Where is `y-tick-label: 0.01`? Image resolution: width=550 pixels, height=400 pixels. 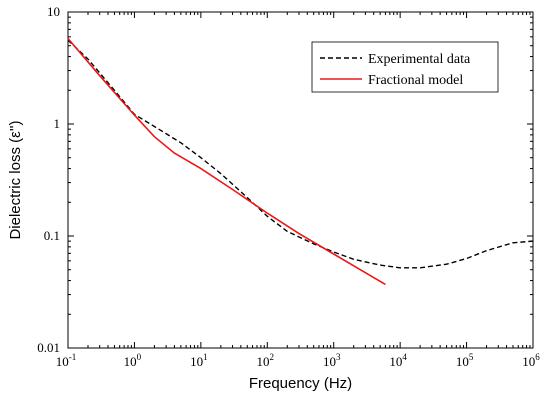 y-tick-label: 0.01 is located at coordinates (48, 347).